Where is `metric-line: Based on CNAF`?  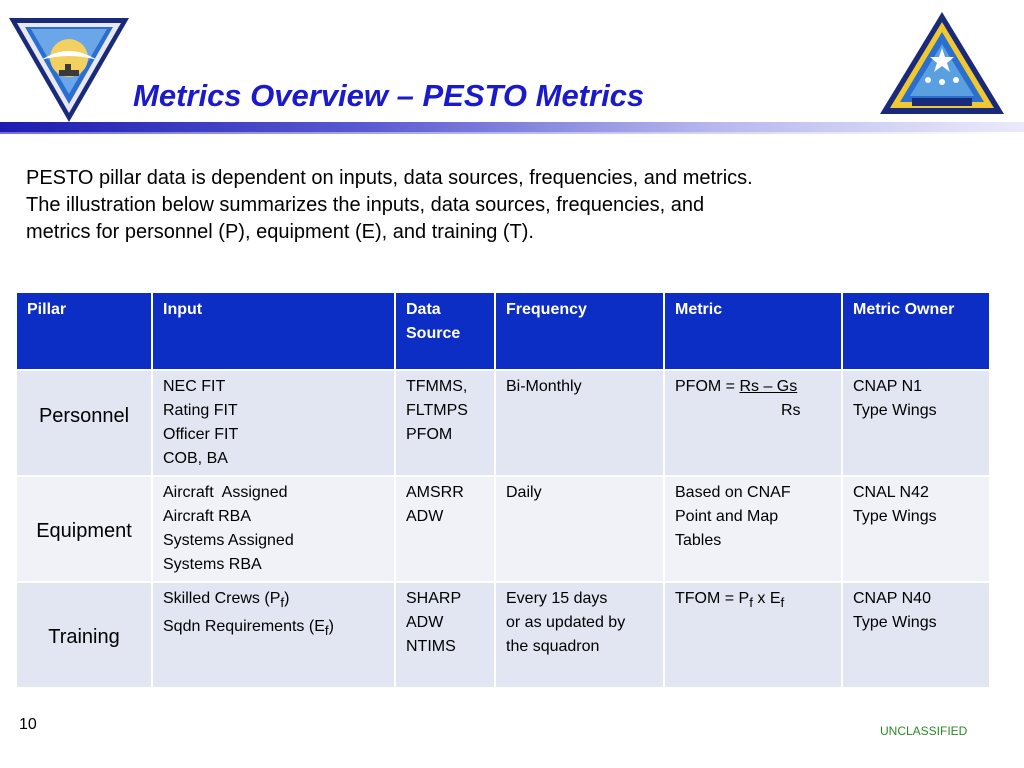
metric-line: Based on CNAF is located at coordinates (733, 492).